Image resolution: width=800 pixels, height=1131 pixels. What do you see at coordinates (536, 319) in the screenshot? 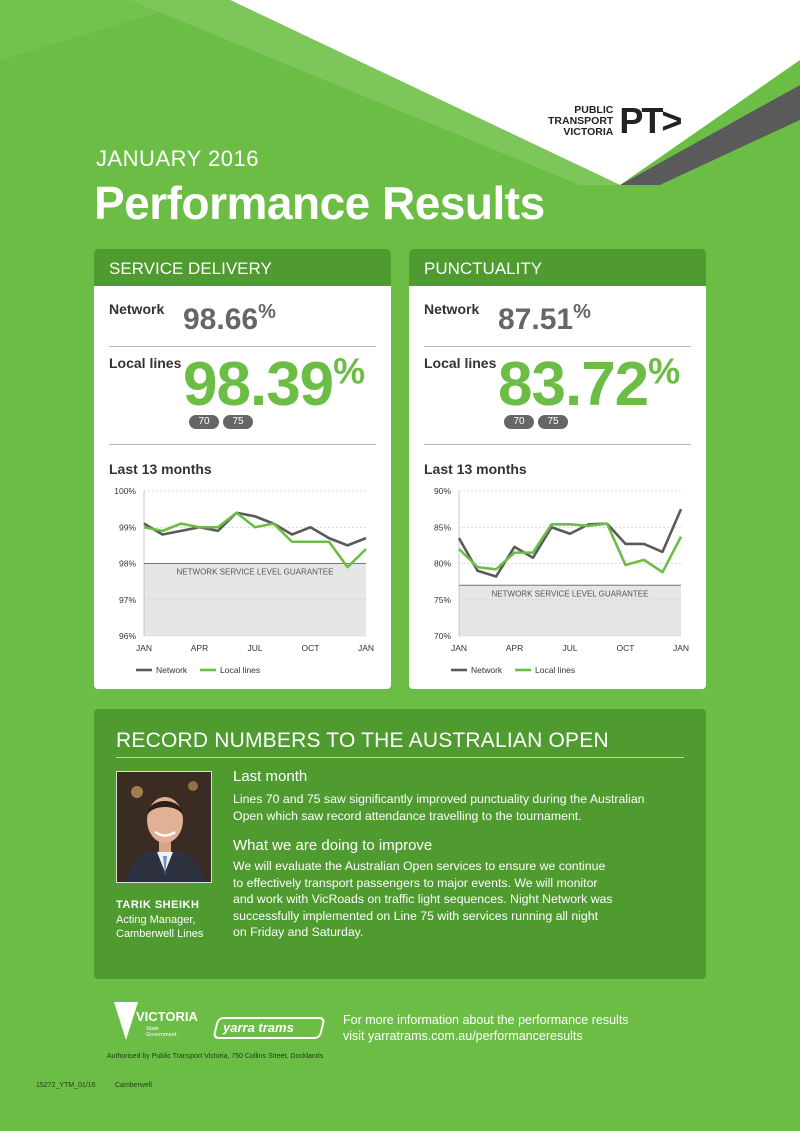
I see `network-value: 87.51` at bounding box center [536, 319].